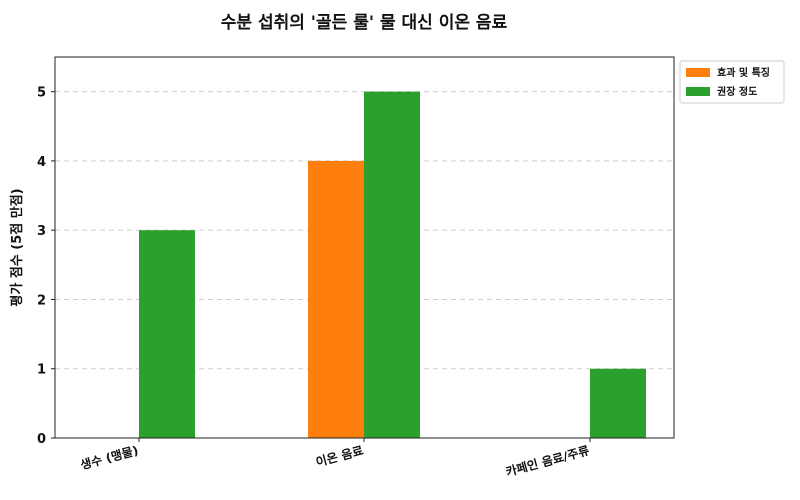 This screenshot has height=500, width=800. Describe the element at coordinates (41, 162) in the screenshot. I see `y-tick-label: 4` at that location.